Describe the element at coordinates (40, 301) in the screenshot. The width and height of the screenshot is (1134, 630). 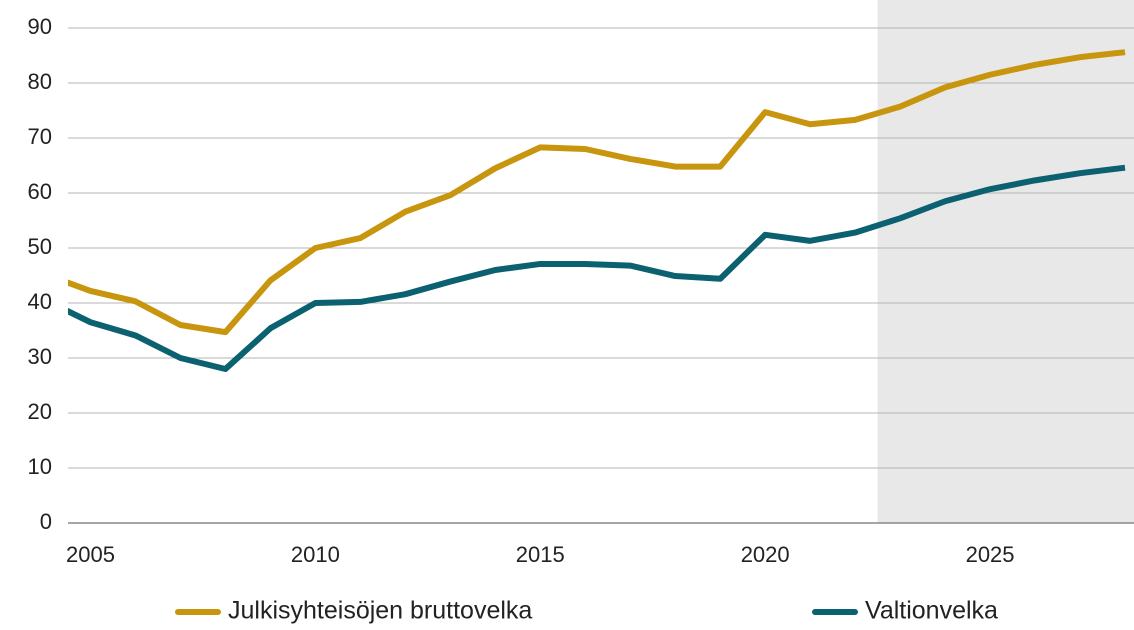
I see `y-tick-label: 40` at that location.